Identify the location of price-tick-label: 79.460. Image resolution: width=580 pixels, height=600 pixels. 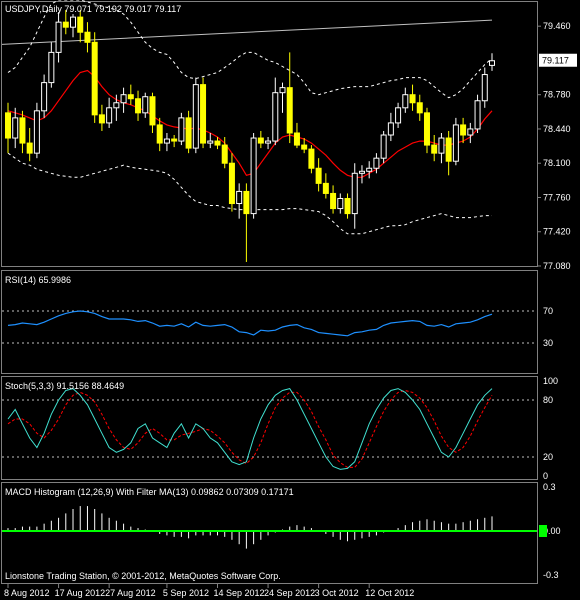
(557, 26).